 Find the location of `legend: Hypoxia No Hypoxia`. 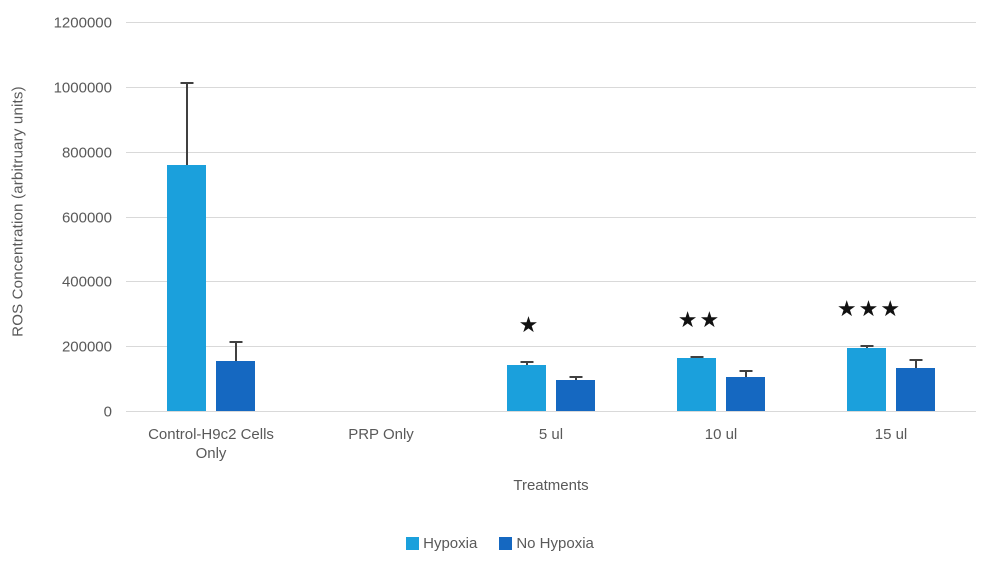

legend: Hypoxia No Hypoxia is located at coordinates (500, 543).